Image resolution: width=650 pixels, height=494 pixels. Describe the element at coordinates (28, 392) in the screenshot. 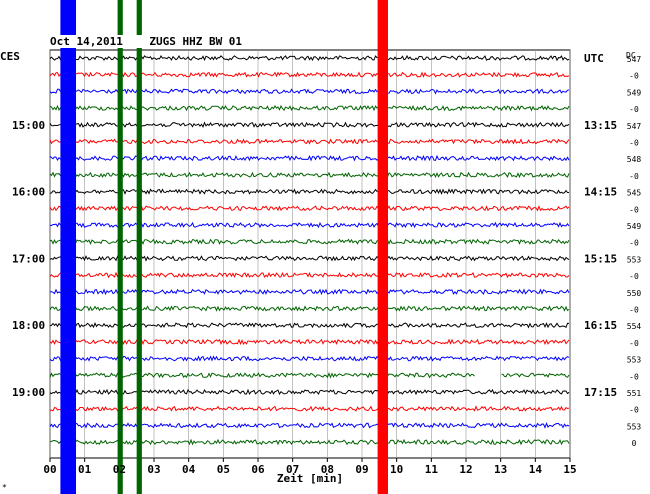

I see `left-time-label: 19:00` at that location.